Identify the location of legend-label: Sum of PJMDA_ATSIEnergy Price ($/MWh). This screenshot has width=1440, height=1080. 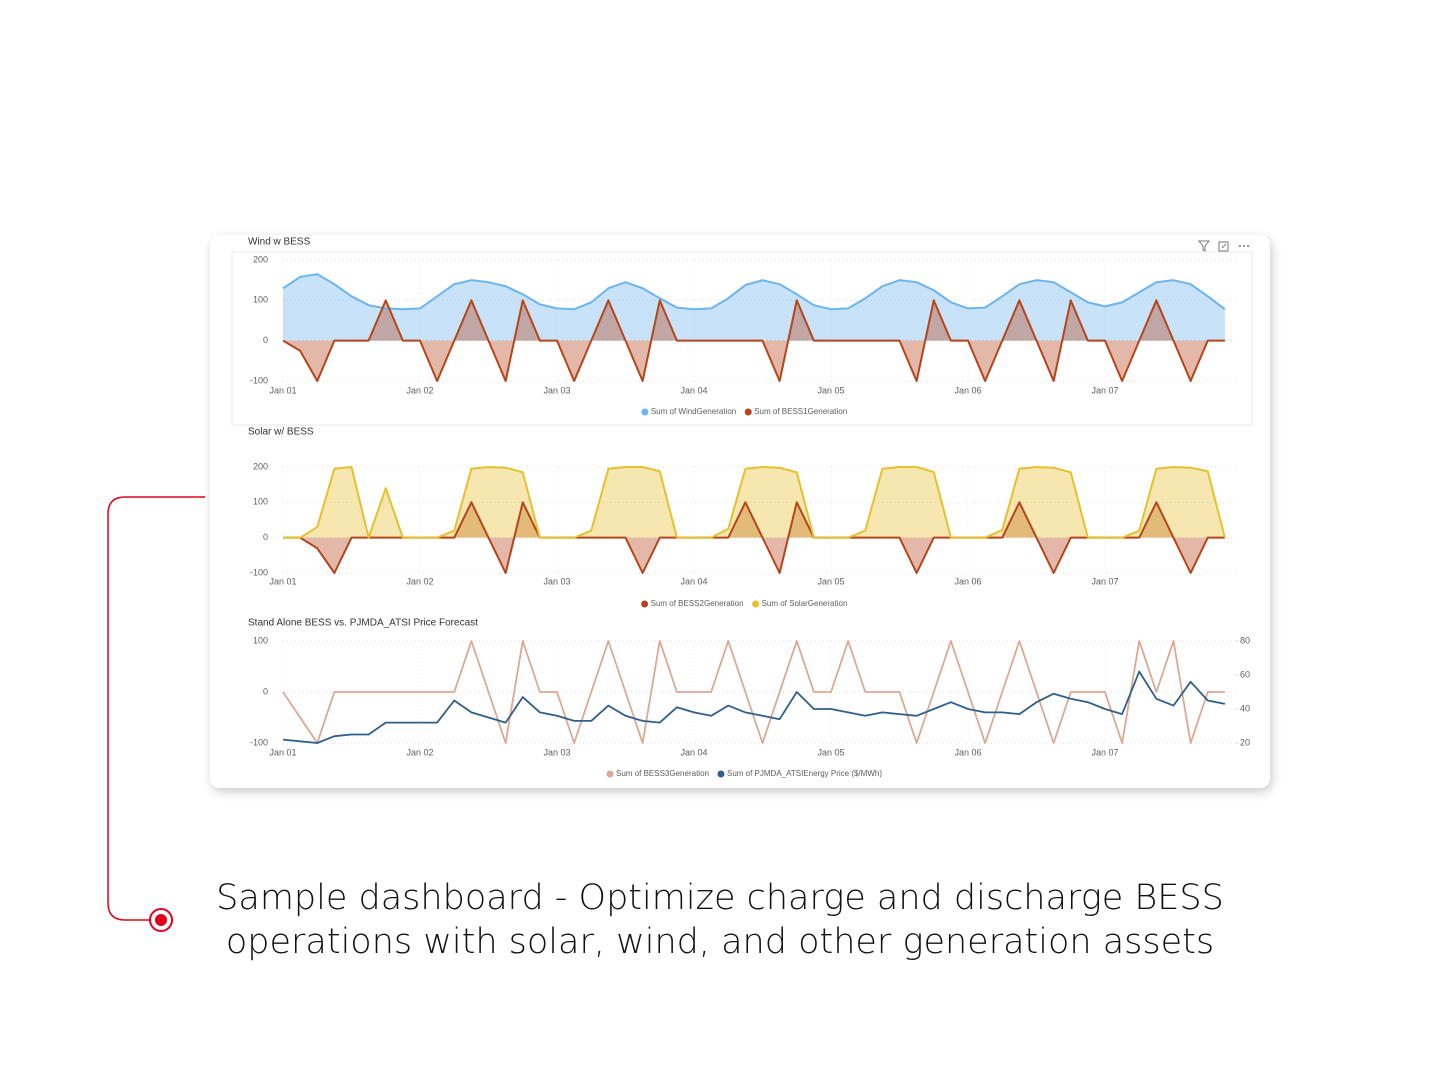
(804, 773).